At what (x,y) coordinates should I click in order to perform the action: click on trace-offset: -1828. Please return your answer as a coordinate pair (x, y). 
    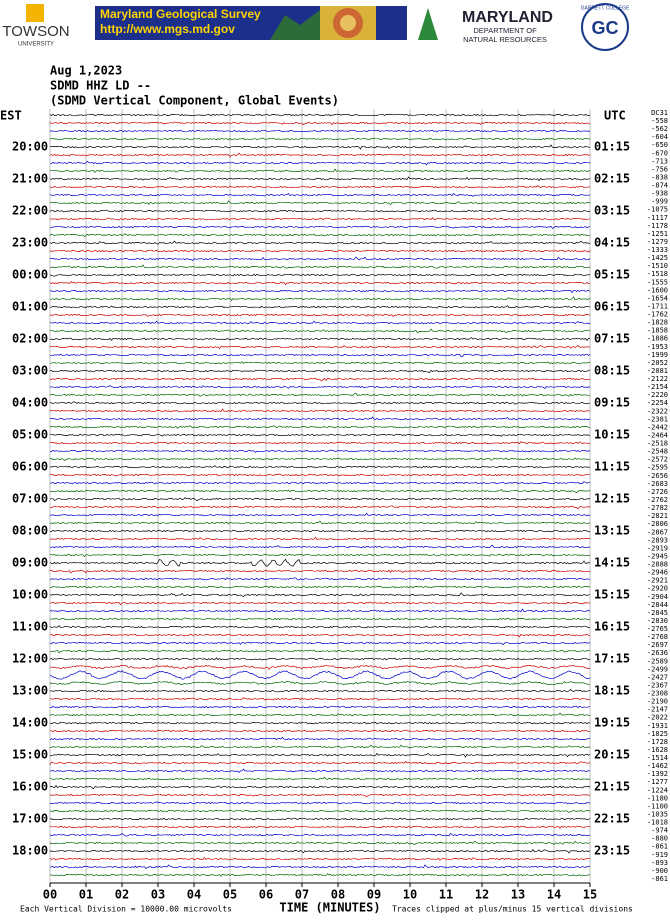
    Looking at the image, I should click on (657, 323).